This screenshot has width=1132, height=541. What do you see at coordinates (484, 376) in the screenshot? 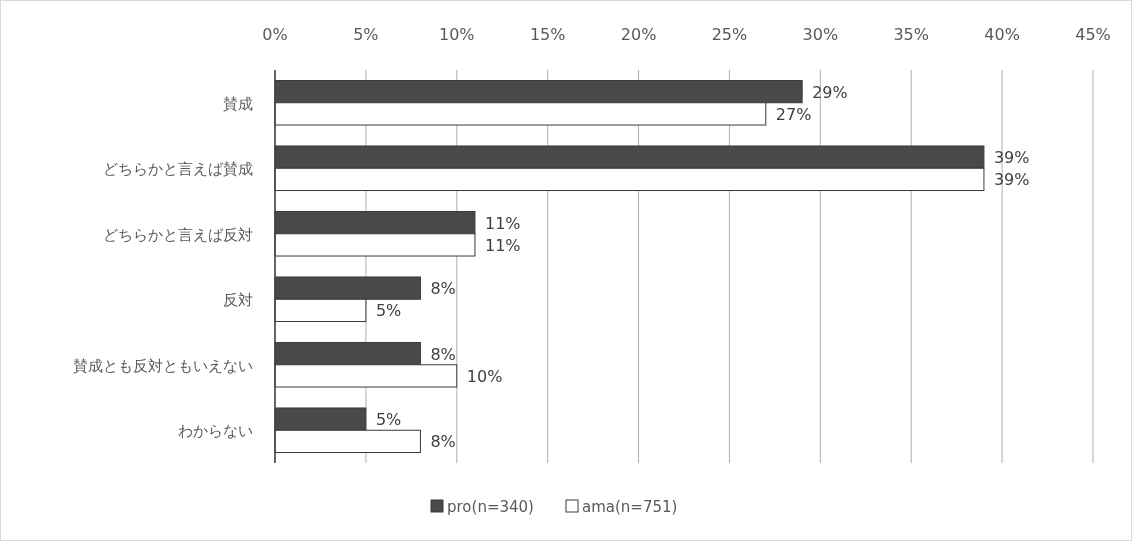
I see `data-label: 10%` at bounding box center [484, 376].